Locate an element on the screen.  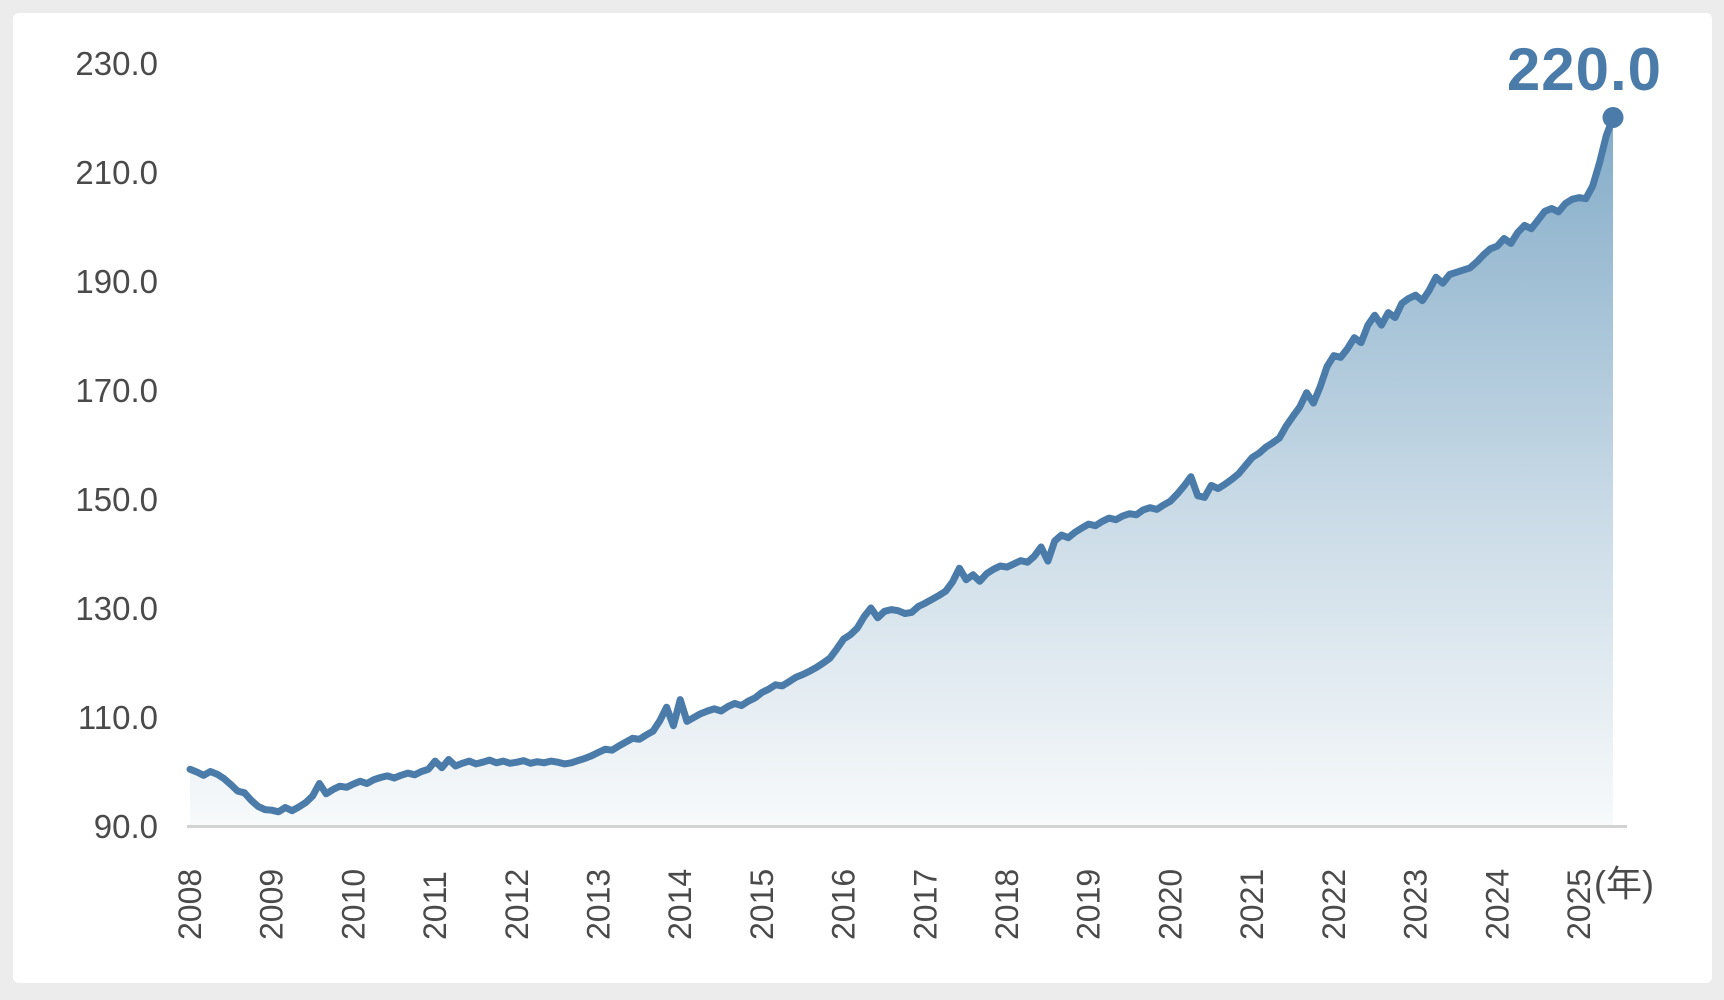
x-axis-tick-label: 2011 is located at coordinates (435, 905).